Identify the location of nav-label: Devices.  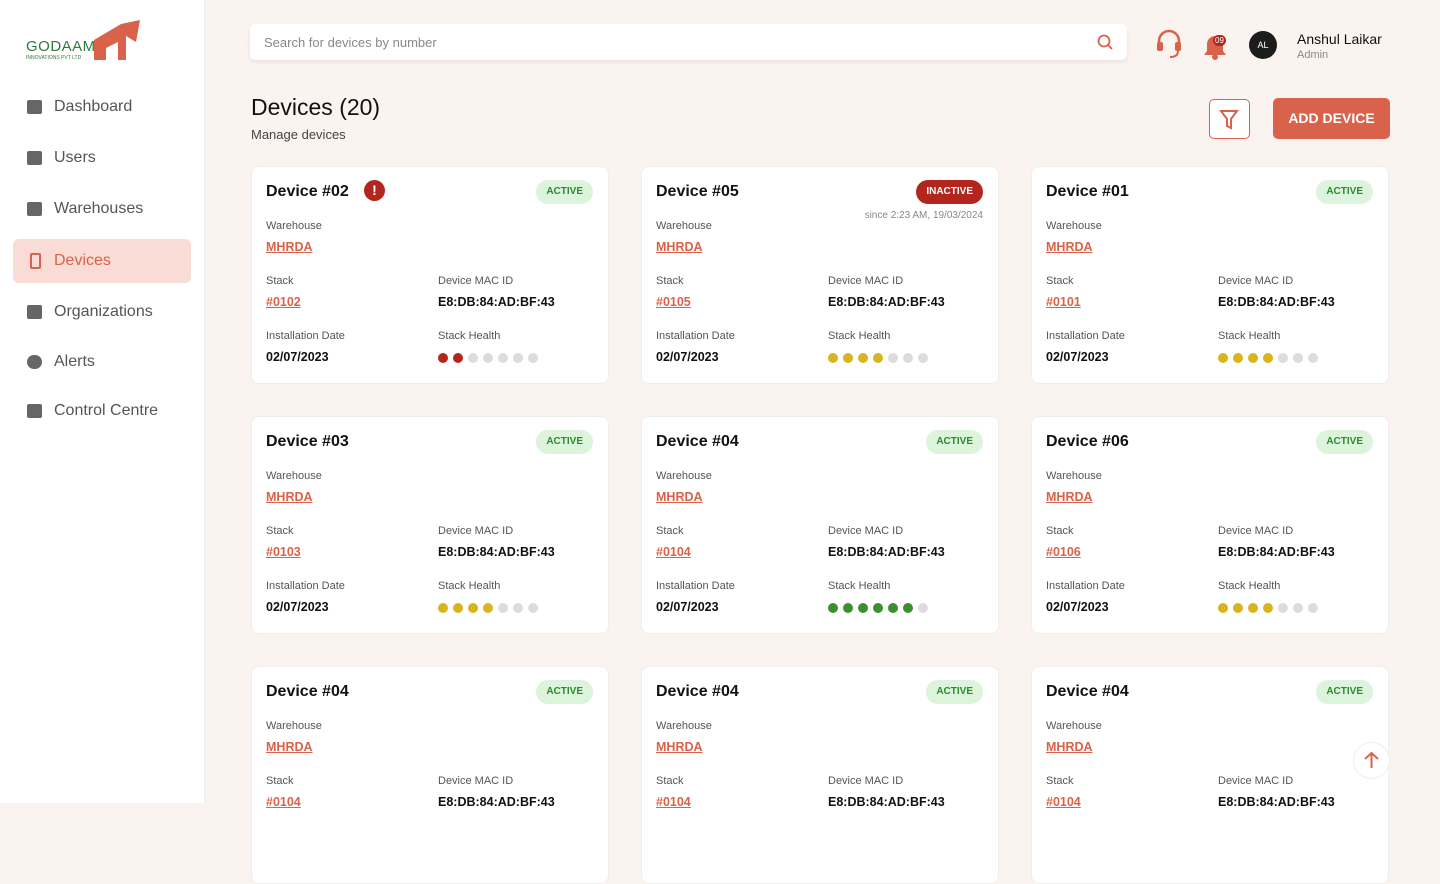
(82, 260).